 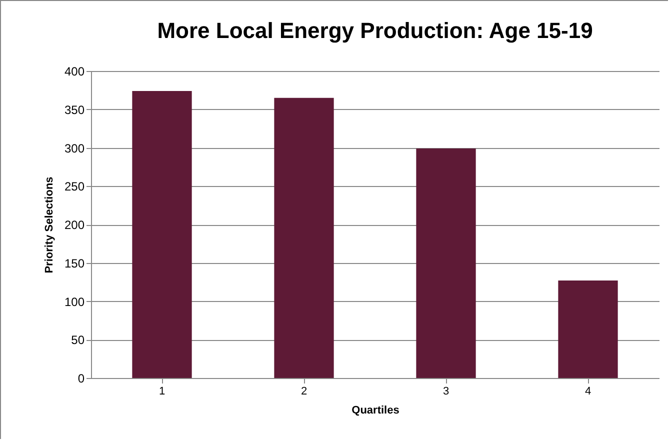 What do you see at coordinates (162, 392) in the screenshot?
I see `x-tick-label: 1` at bounding box center [162, 392].